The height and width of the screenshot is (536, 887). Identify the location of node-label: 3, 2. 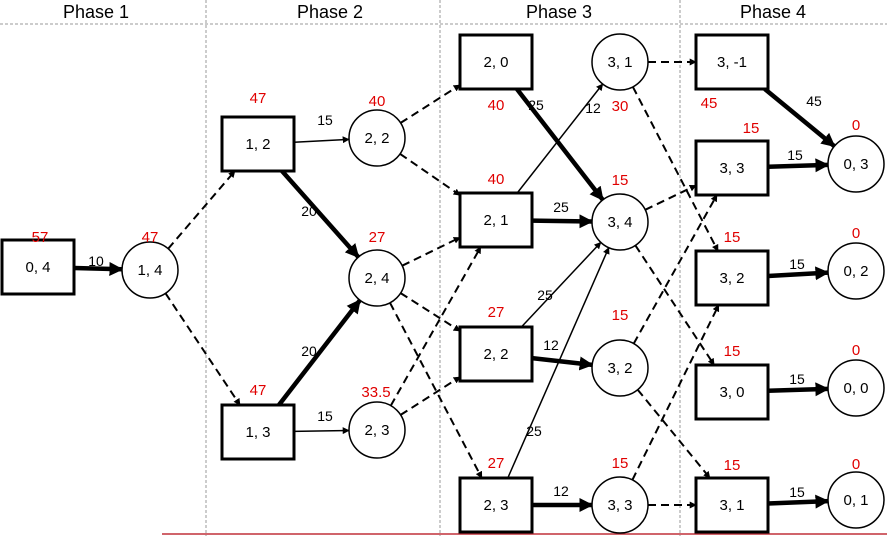
(619, 368).